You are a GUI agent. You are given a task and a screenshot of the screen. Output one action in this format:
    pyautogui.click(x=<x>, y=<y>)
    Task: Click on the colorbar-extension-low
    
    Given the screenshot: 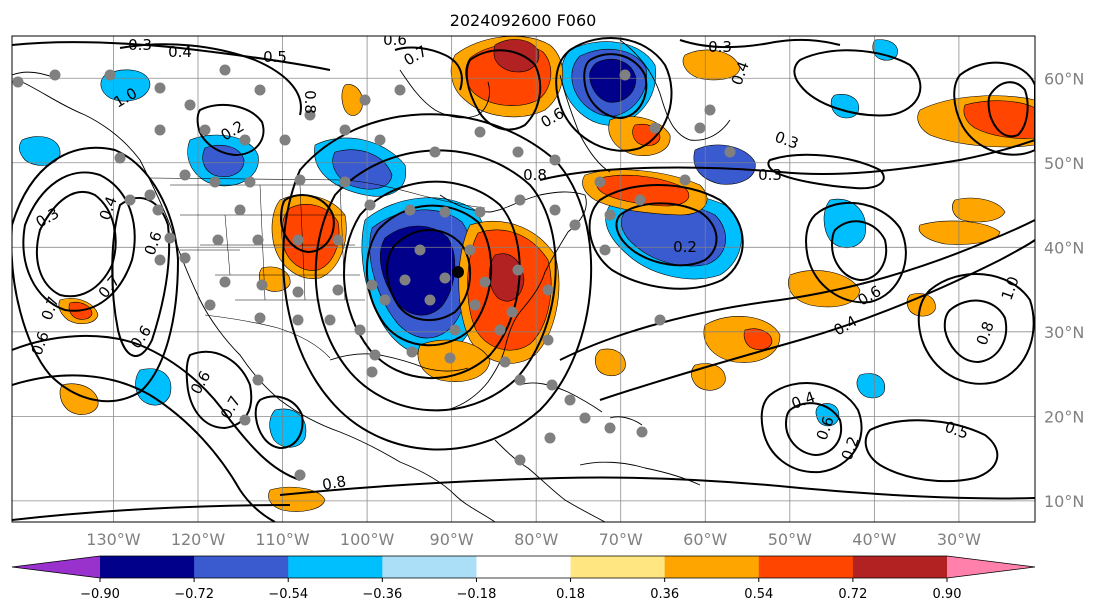 What is the action you would take?
    pyautogui.click(x=56, y=567)
    